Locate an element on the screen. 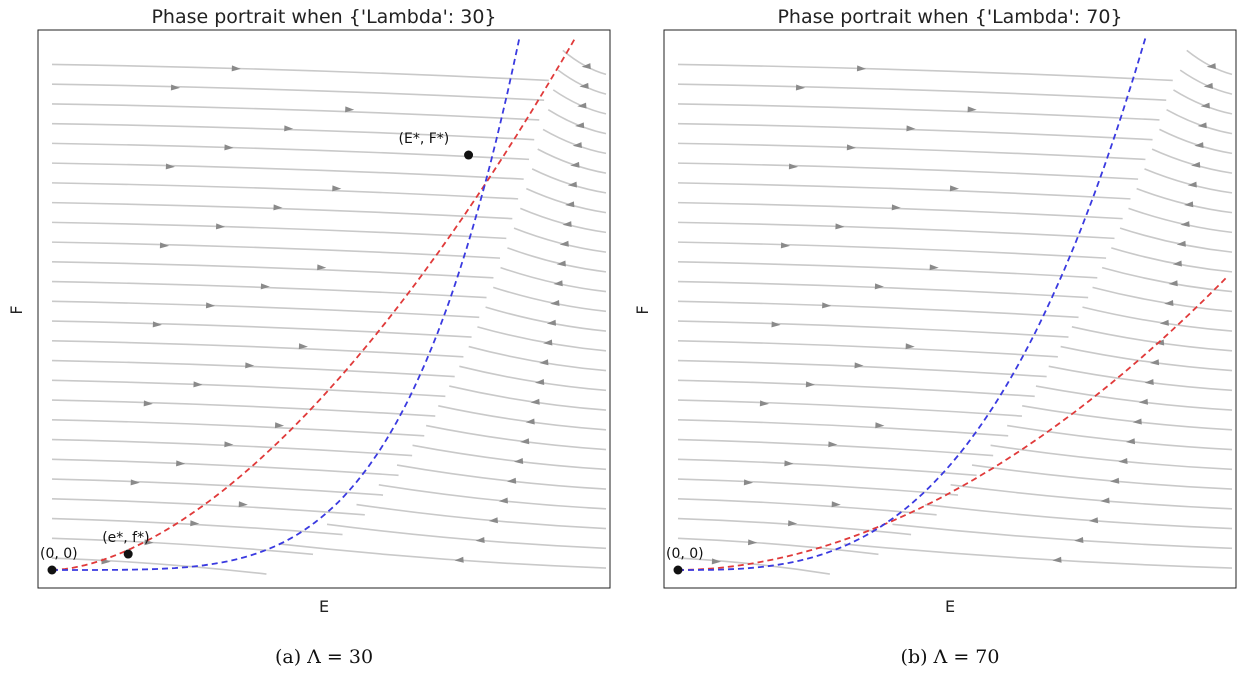  equilibrium-label: (e*, f*) is located at coordinates (125, 538).